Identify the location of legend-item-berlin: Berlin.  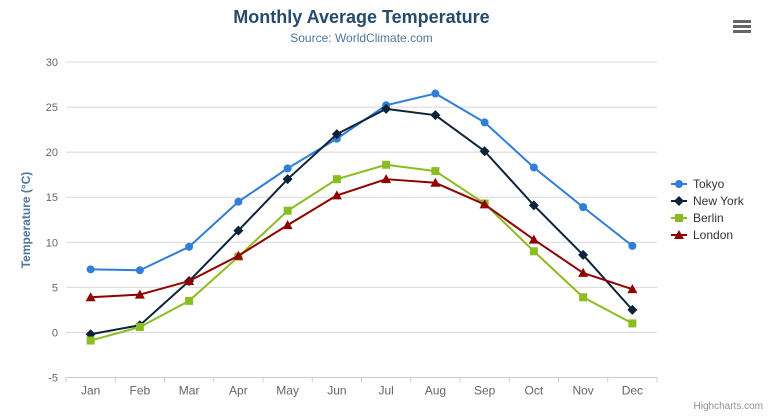
(697, 218).